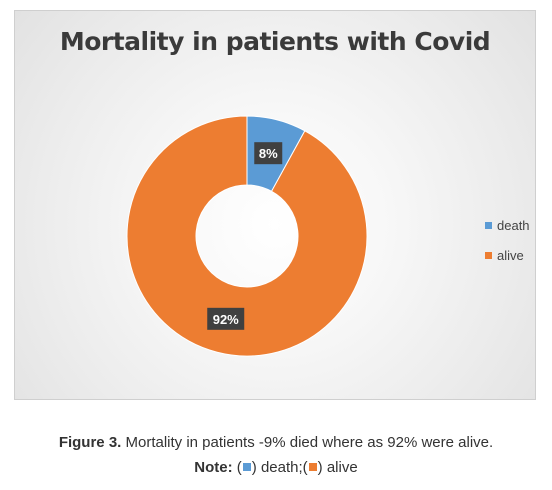 This screenshot has height=490, width=552. Describe the element at coordinates (337, 467) in the screenshot. I see `note-alive-label: ) alive` at that location.